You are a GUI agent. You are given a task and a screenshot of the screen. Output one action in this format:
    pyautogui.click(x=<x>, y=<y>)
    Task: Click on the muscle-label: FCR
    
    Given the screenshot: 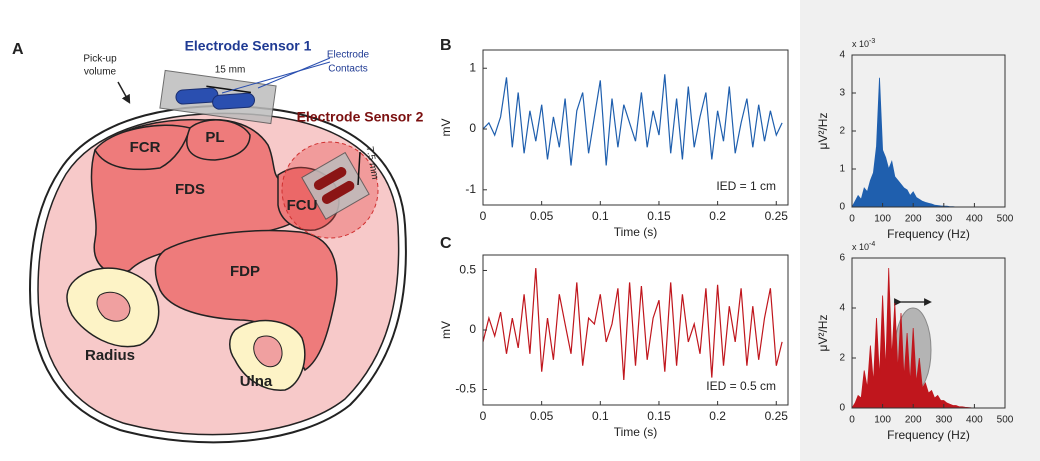 What is the action you would take?
    pyautogui.click(x=145, y=147)
    